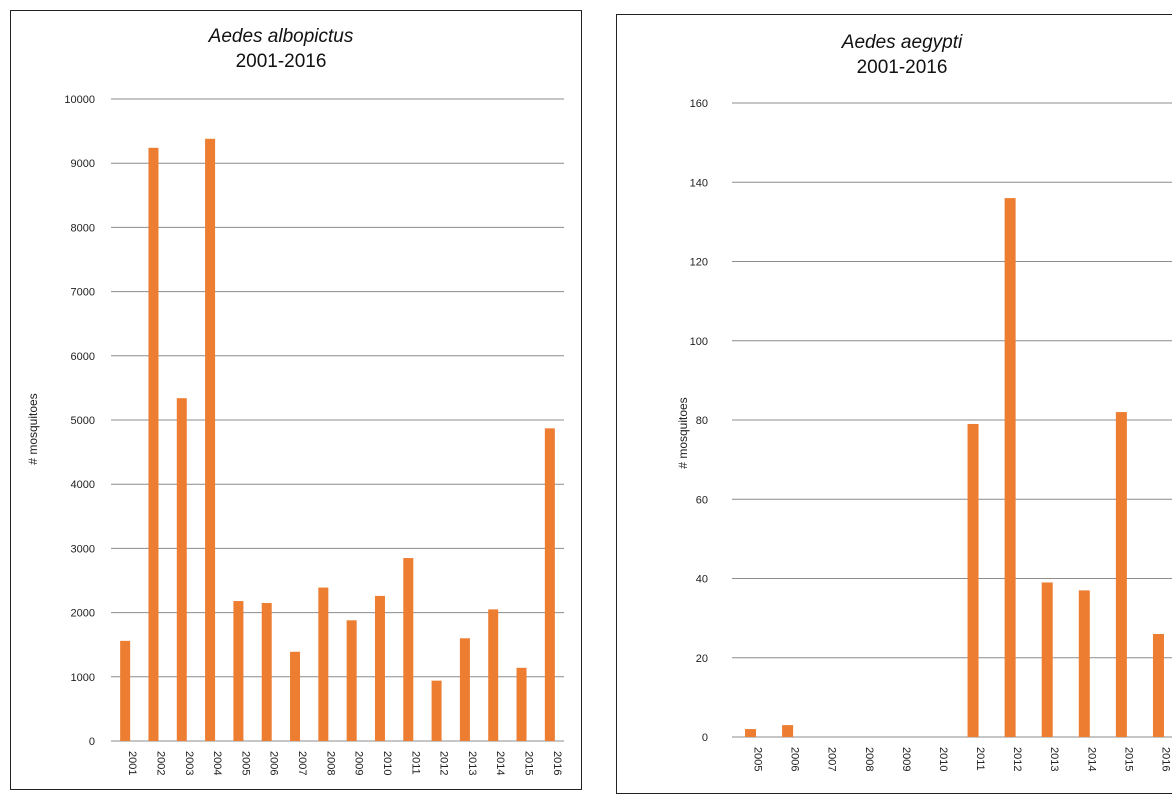 This screenshot has width=1172, height=795. What do you see at coordinates (702, 580) in the screenshot?
I see `y-tick-label: 40` at bounding box center [702, 580].